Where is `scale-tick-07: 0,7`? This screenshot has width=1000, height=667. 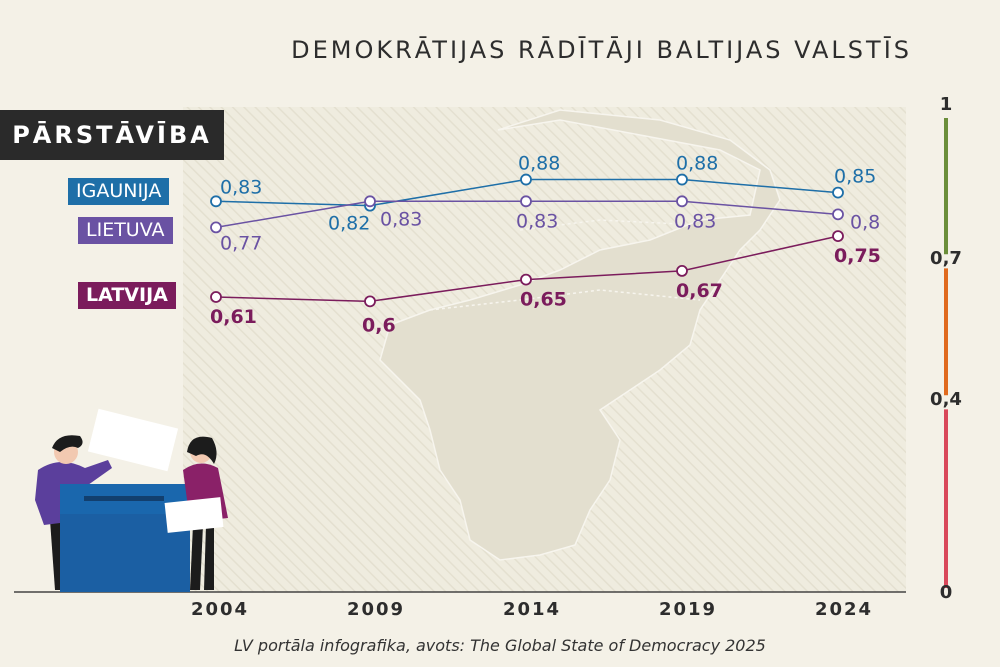
scale-tick-07: 0,7 is located at coordinates (946, 258).